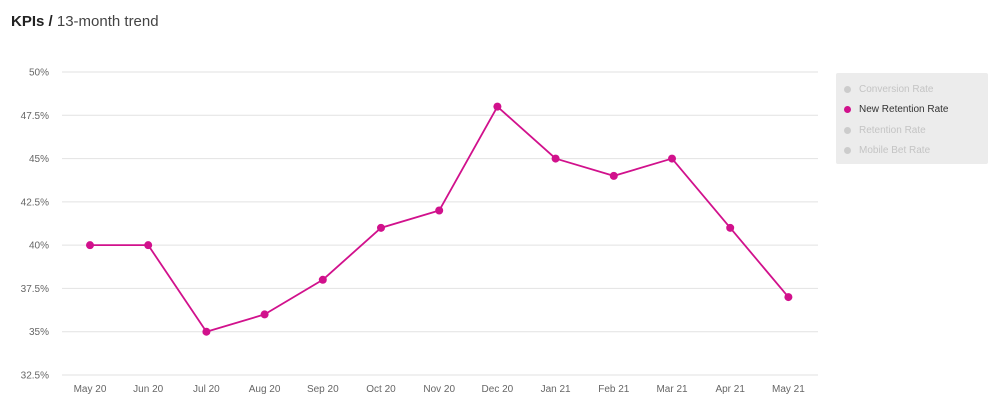  I want to click on y-tick-label: 50%, so click(39, 73).